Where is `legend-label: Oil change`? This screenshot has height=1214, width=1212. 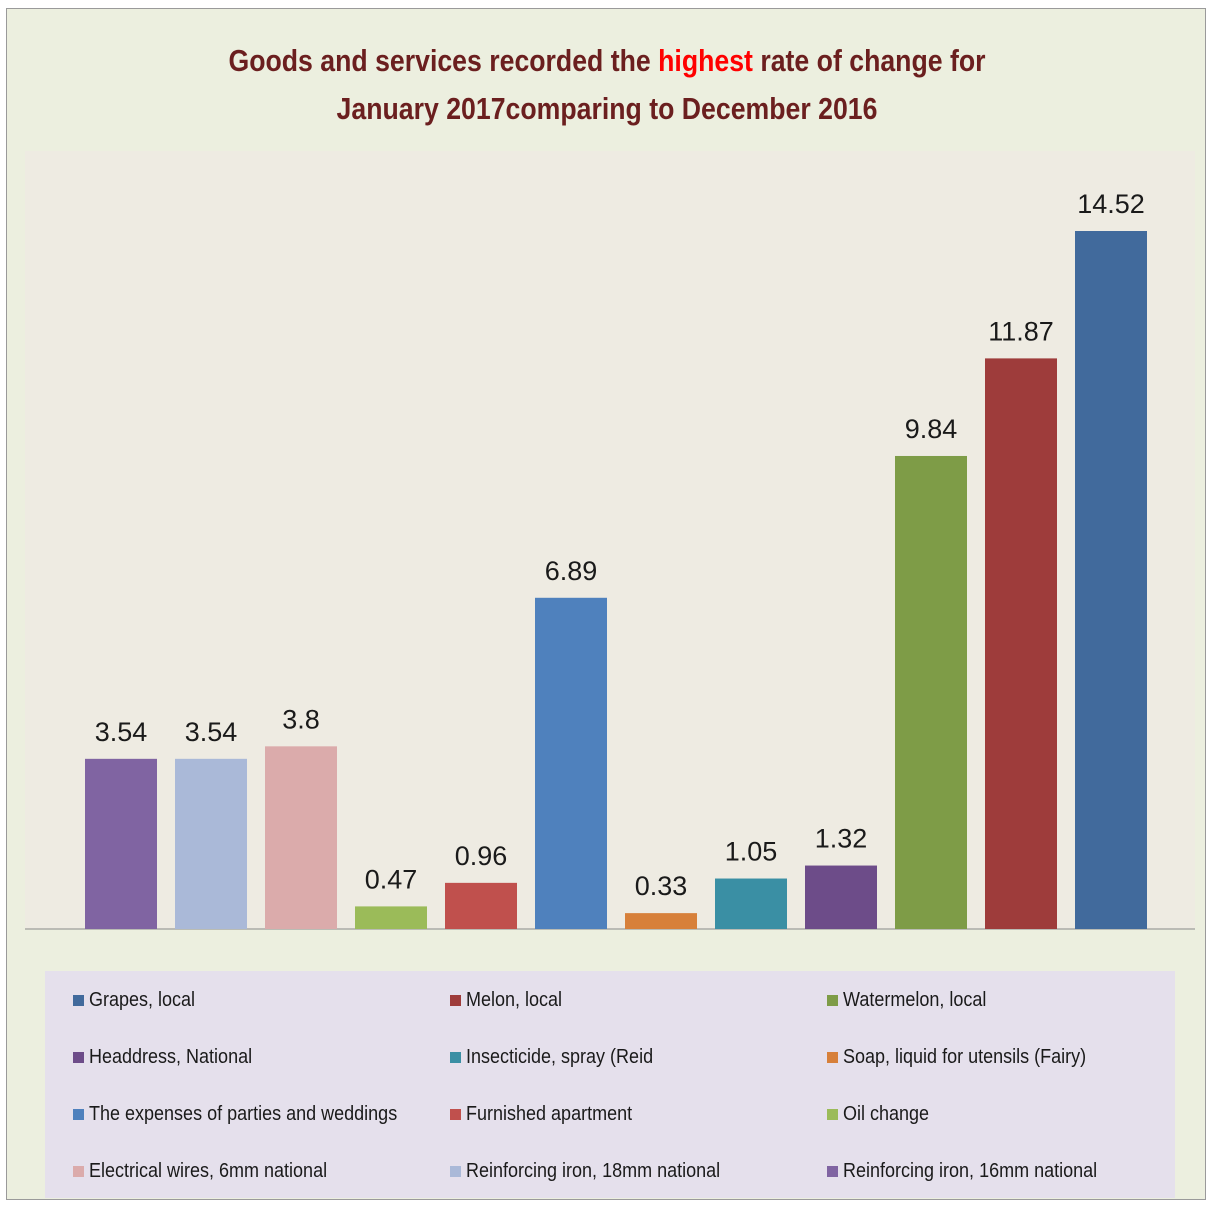 legend-label: Oil change is located at coordinates (886, 1113).